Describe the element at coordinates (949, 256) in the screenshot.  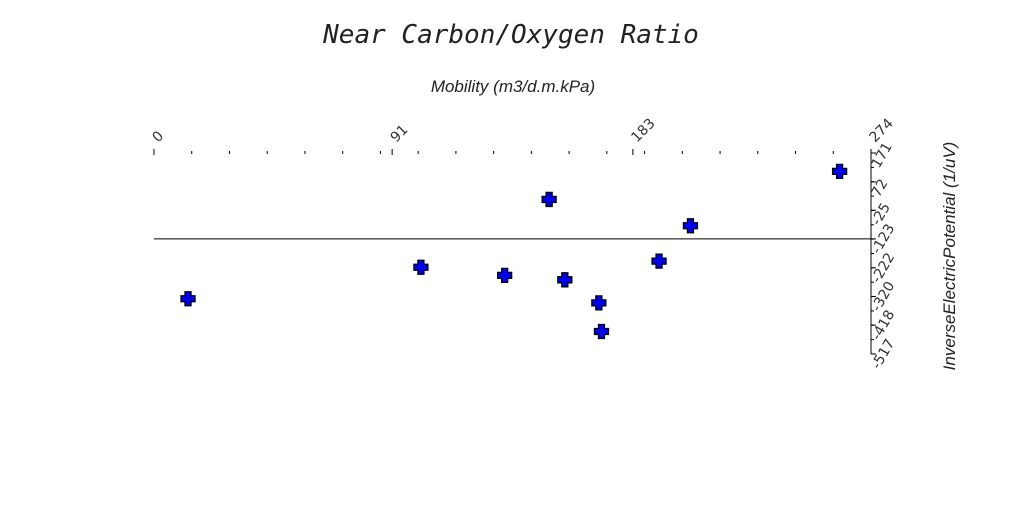
I see `y-axis-title: InverseElectricPotential (1/uV)` at that location.